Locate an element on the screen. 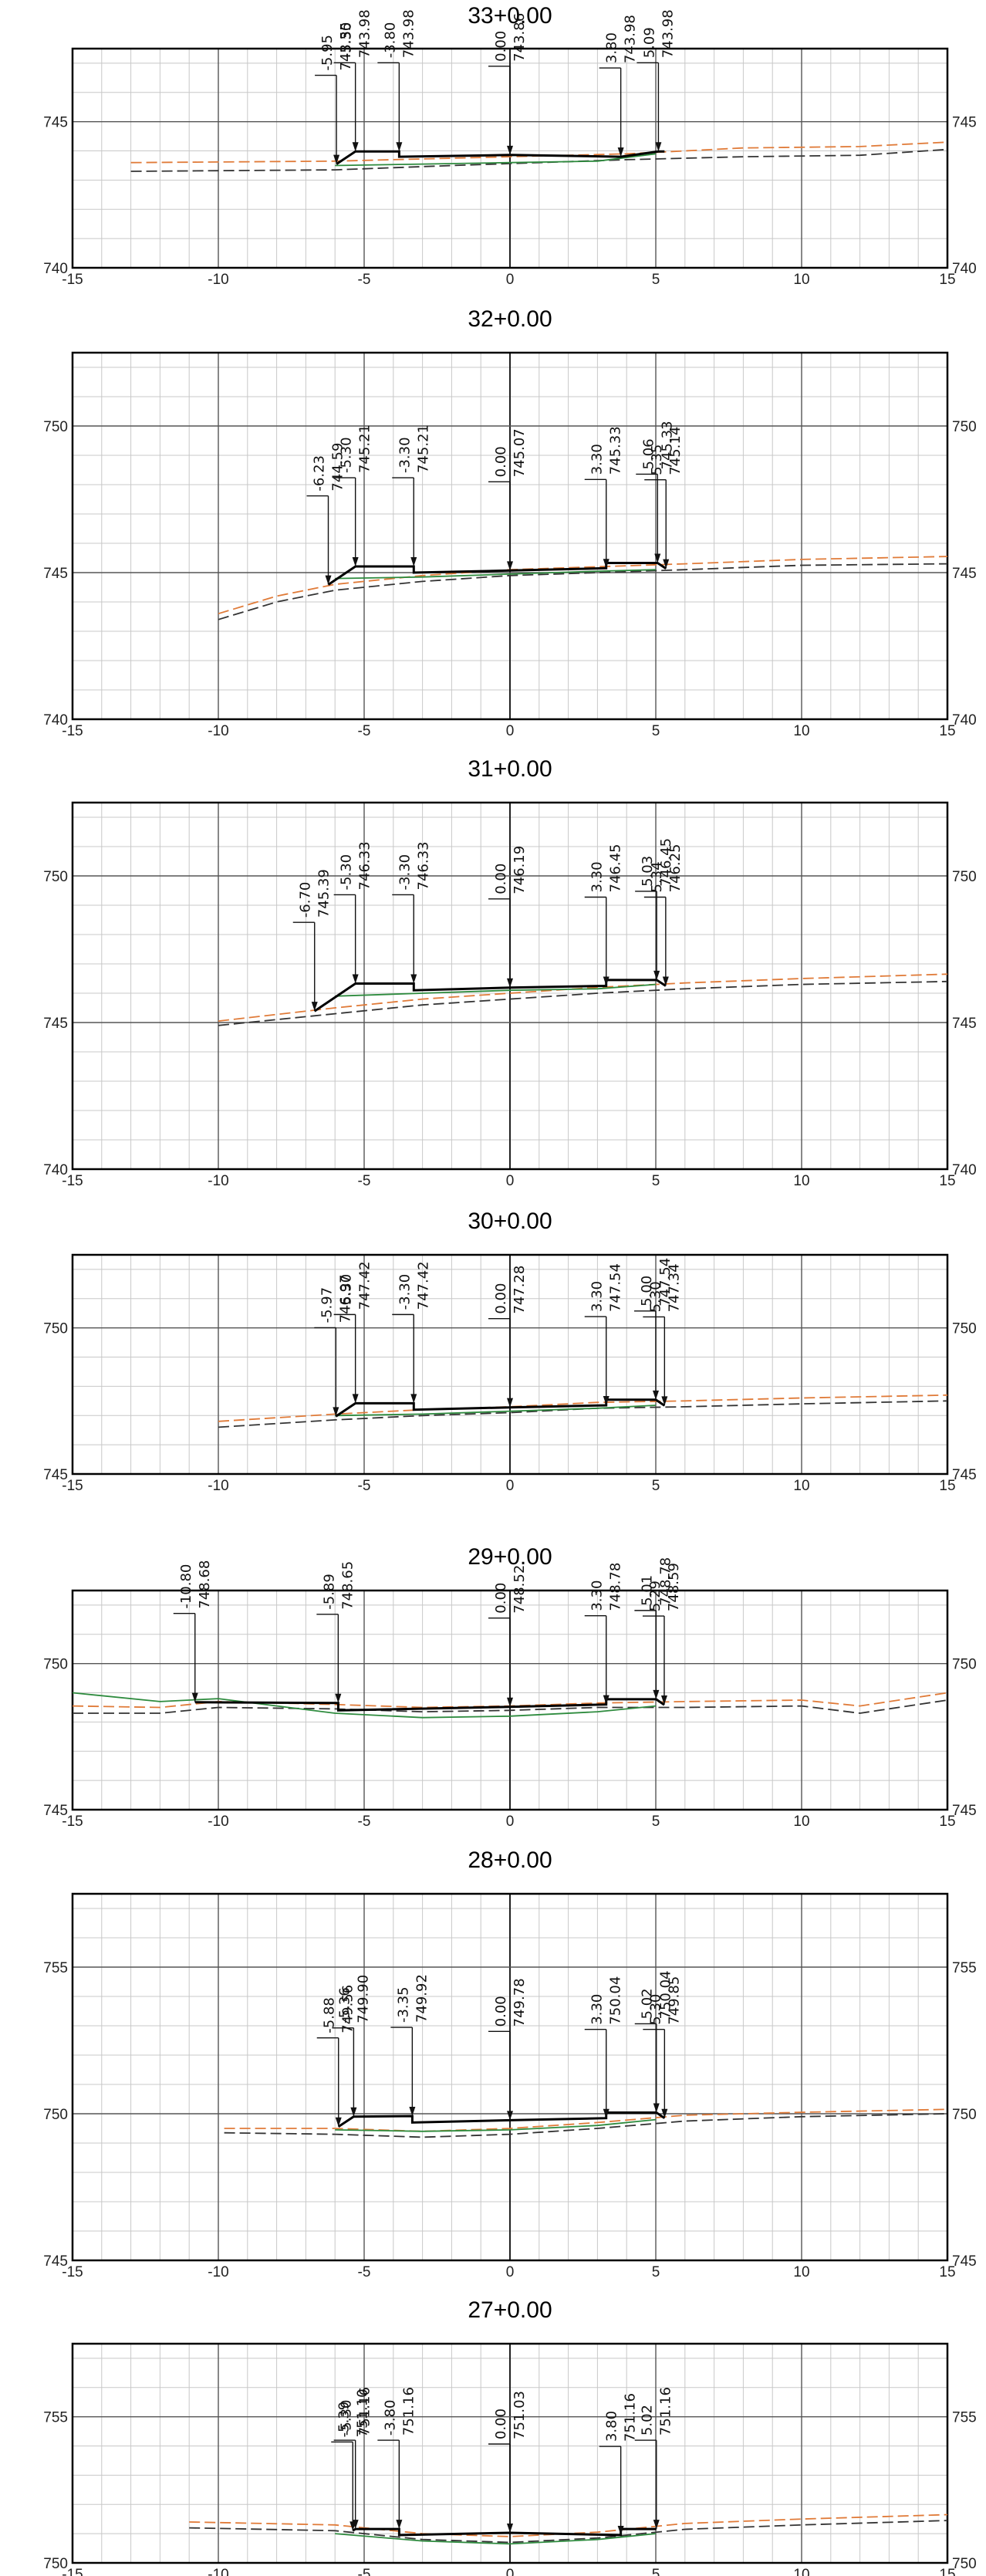 The height and width of the screenshot is (2576, 986). station-point-label: 0.00 747.28 is located at coordinates (508, 1337).